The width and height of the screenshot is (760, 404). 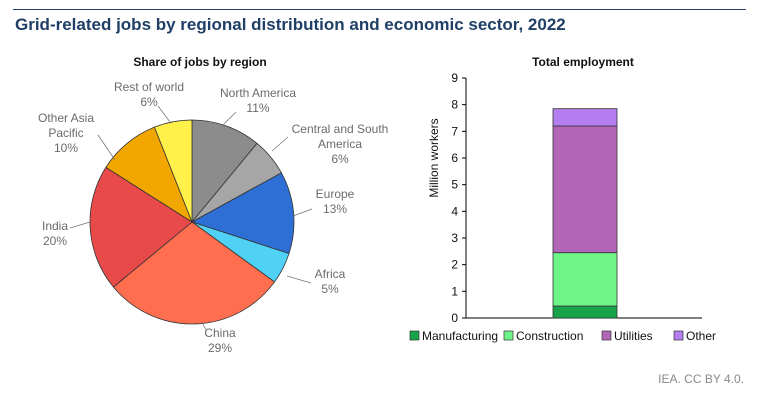 What do you see at coordinates (454, 158) in the screenshot?
I see `y-tick-label: 6` at bounding box center [454, 158].